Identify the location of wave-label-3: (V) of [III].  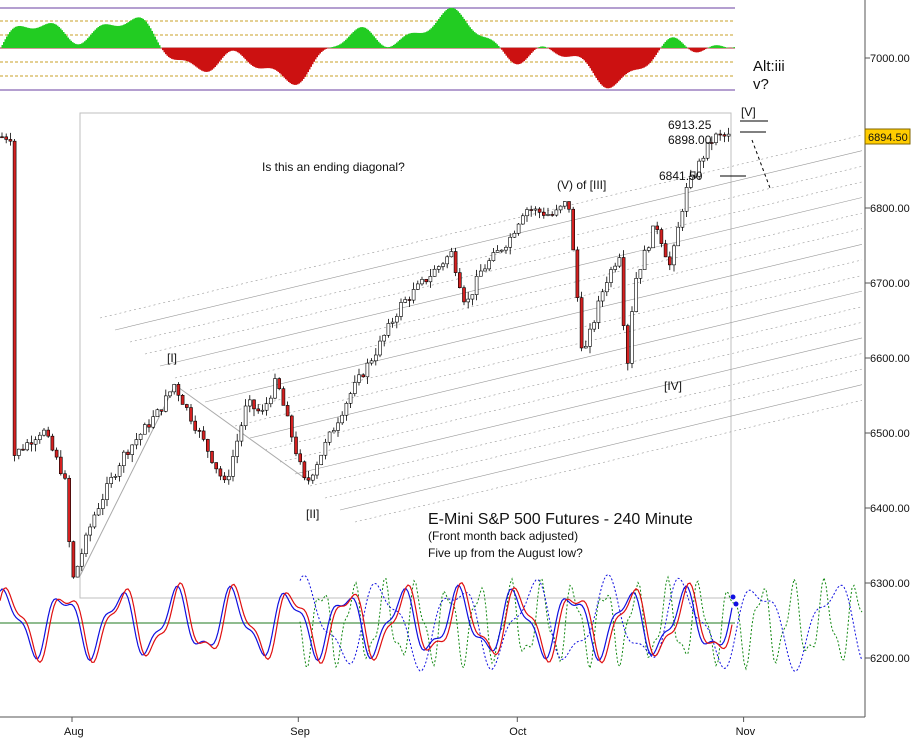
(581, 185).